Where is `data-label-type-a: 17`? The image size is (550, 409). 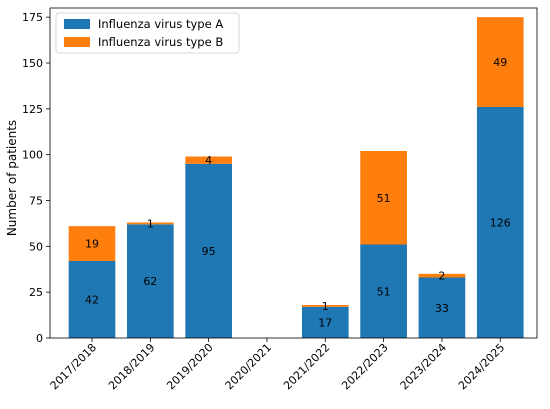
data-label-type-a: 17 is located at coordinates (325, 322).